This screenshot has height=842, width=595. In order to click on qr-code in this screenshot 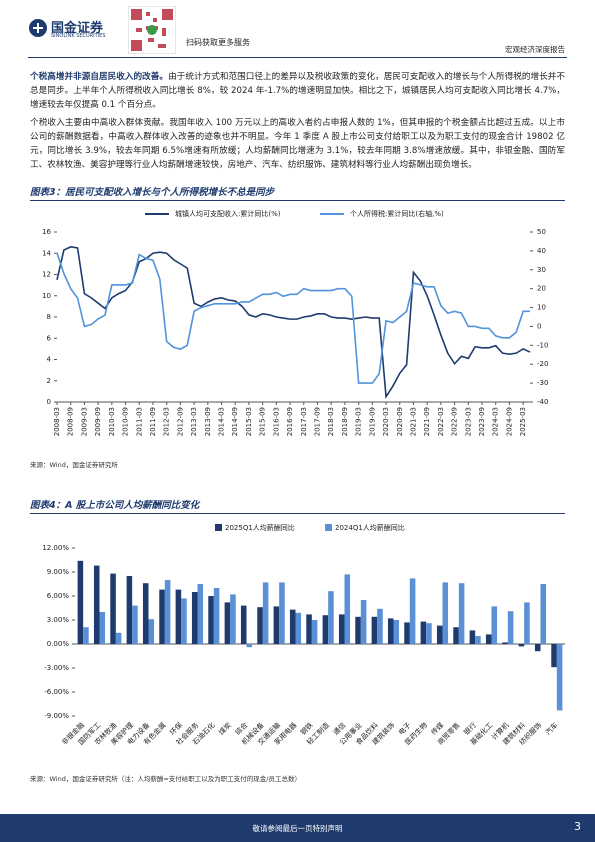, I will do `click(152, 30)`.